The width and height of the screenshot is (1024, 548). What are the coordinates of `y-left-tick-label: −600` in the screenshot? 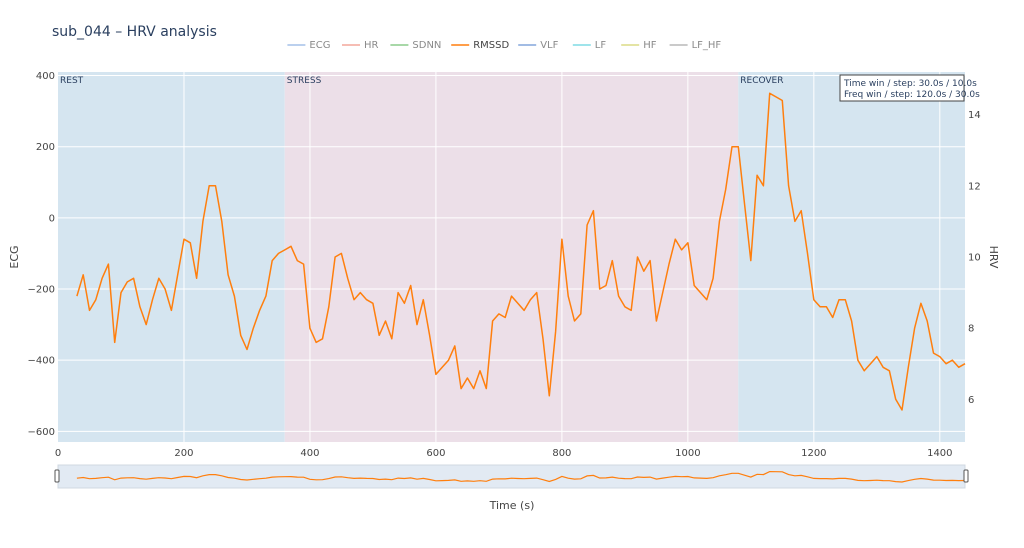 It's located at (41, 432).